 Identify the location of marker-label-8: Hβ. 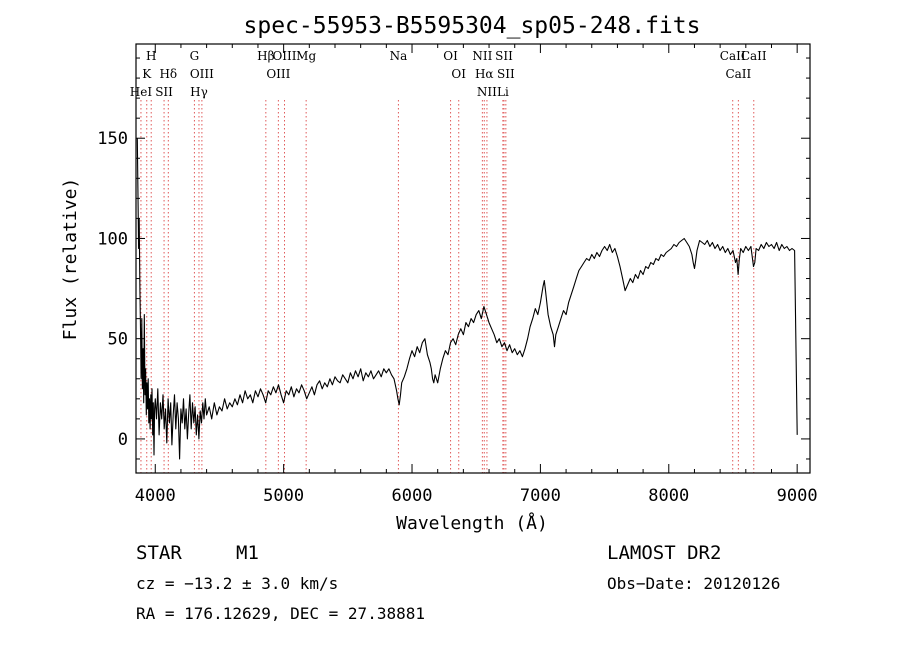
(265, 56).